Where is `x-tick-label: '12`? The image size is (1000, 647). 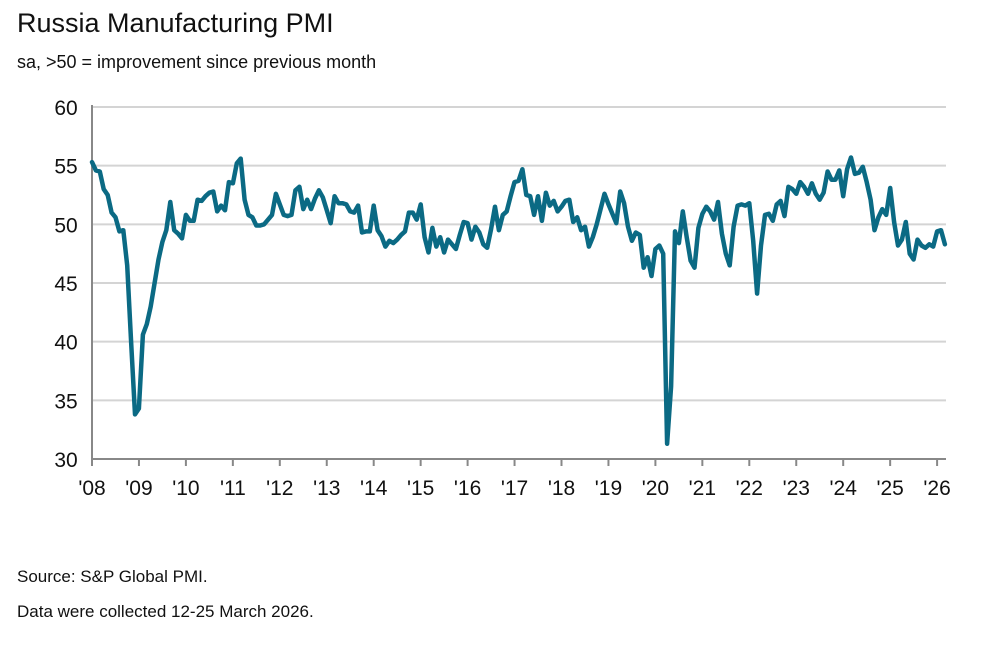 x-tick-label: '12 is located at coordinates (279, 488).